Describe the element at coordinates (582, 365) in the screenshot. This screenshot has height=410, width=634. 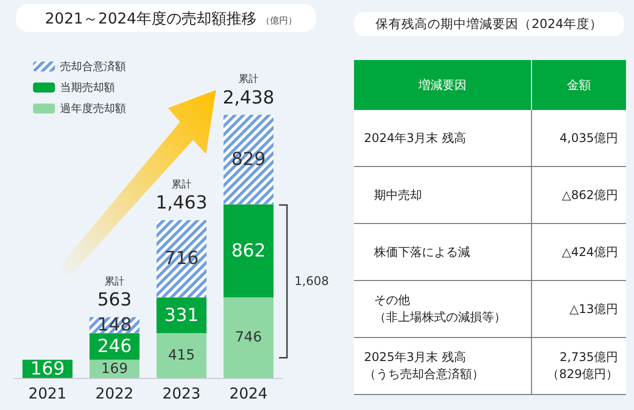
I see `text: 2,735億円（829億円）` at that location.